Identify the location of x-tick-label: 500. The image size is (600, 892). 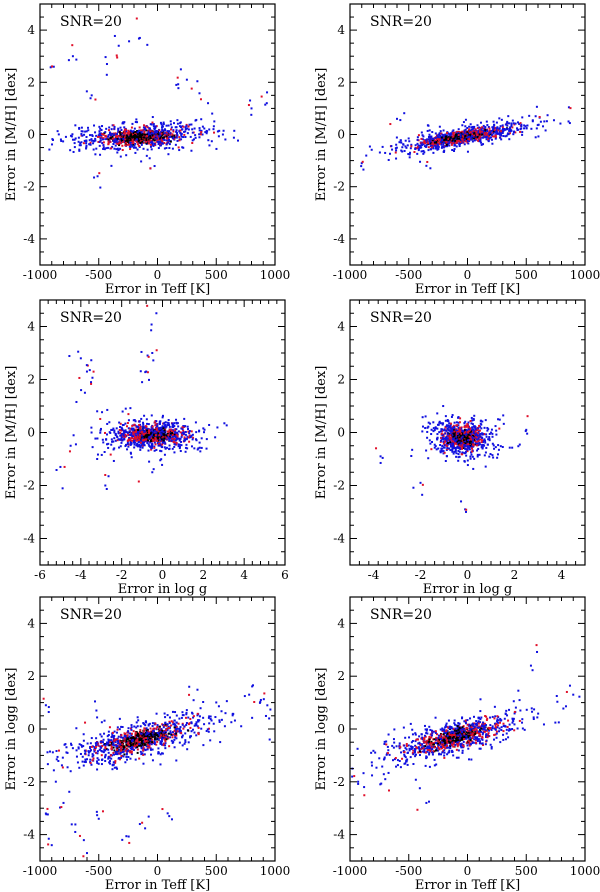
(526, 275).